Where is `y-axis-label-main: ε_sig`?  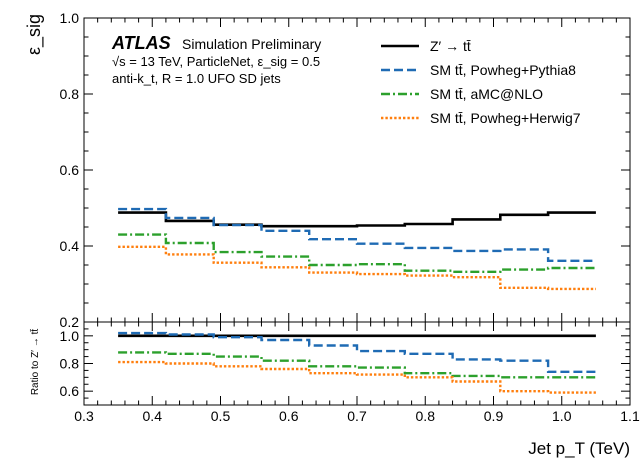
y-axis-label-main: ε_sig is located at coordinates (34, 34).